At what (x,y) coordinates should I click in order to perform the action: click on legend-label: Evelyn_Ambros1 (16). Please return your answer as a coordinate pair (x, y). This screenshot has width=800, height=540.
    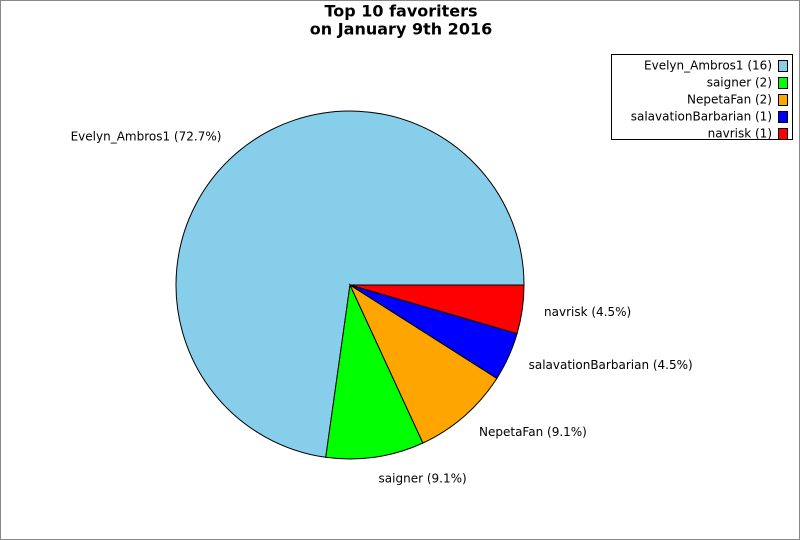
    Looking at the image, I should click on (708, 66).